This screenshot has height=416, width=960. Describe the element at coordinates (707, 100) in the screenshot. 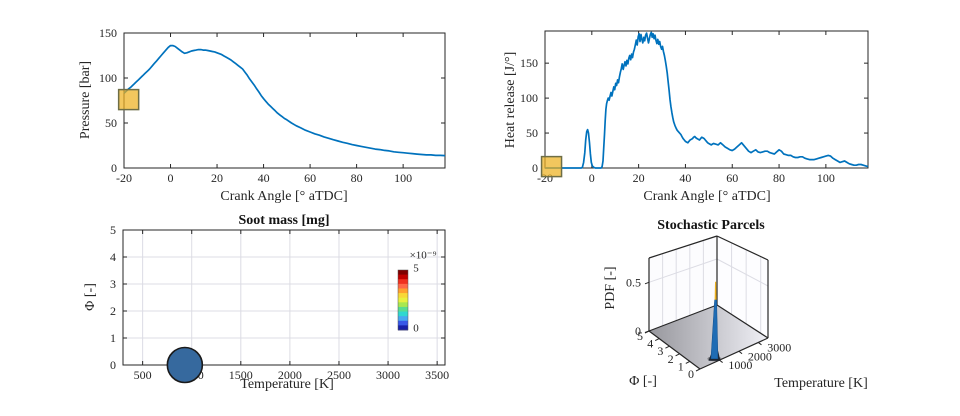

I see `heat-release-curve` at that location.